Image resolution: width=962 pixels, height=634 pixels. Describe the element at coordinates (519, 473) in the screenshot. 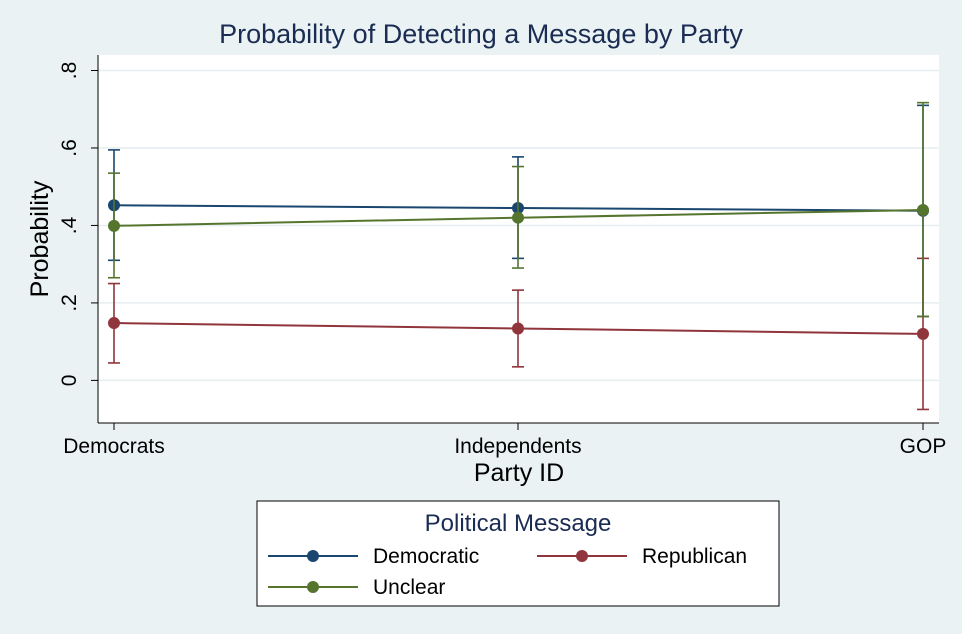

I see `x-axis-title: Party ID` at that location.